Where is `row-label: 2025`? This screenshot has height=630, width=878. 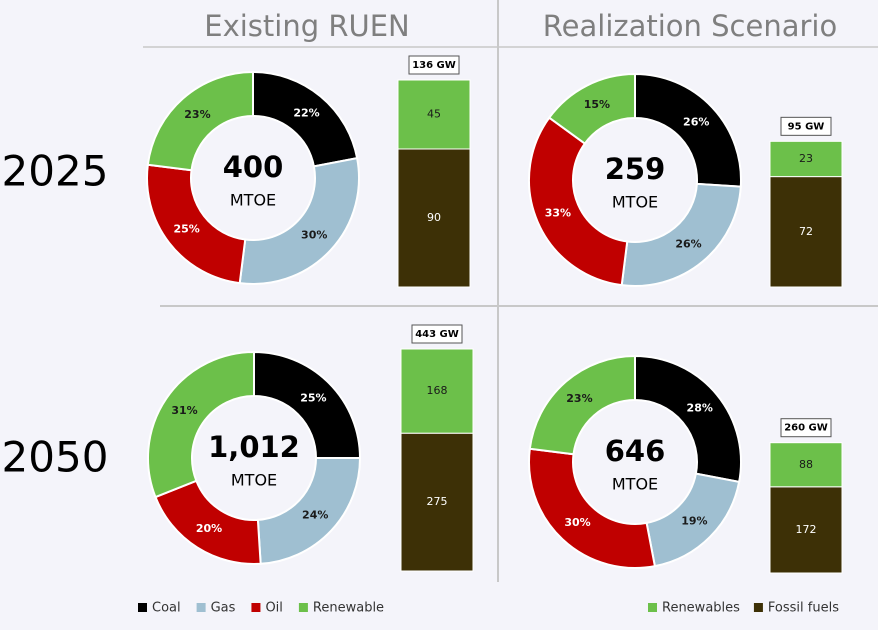
row-label: 2025 is located at coordinates (55, 171).